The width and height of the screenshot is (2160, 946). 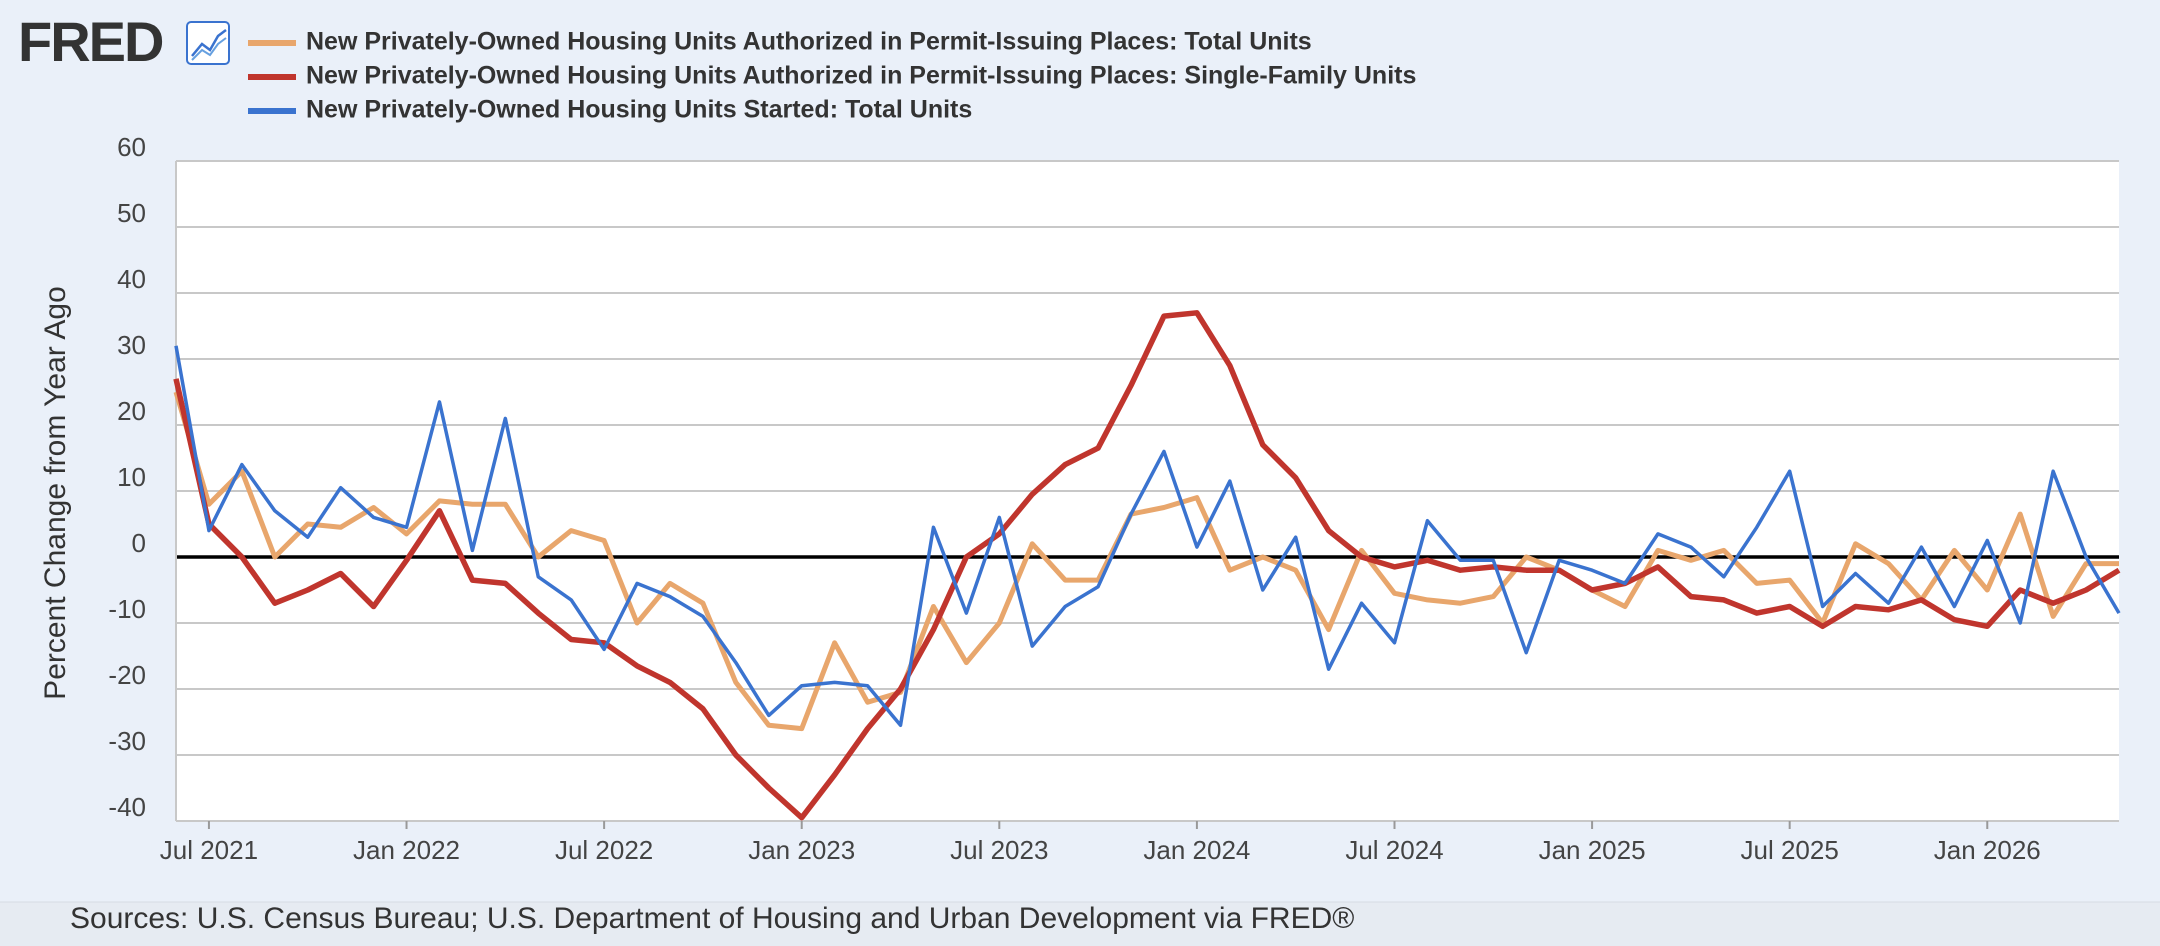 I want to click on y-axis-label: Percent Change from Year Ago, so click(x=55, y=493).